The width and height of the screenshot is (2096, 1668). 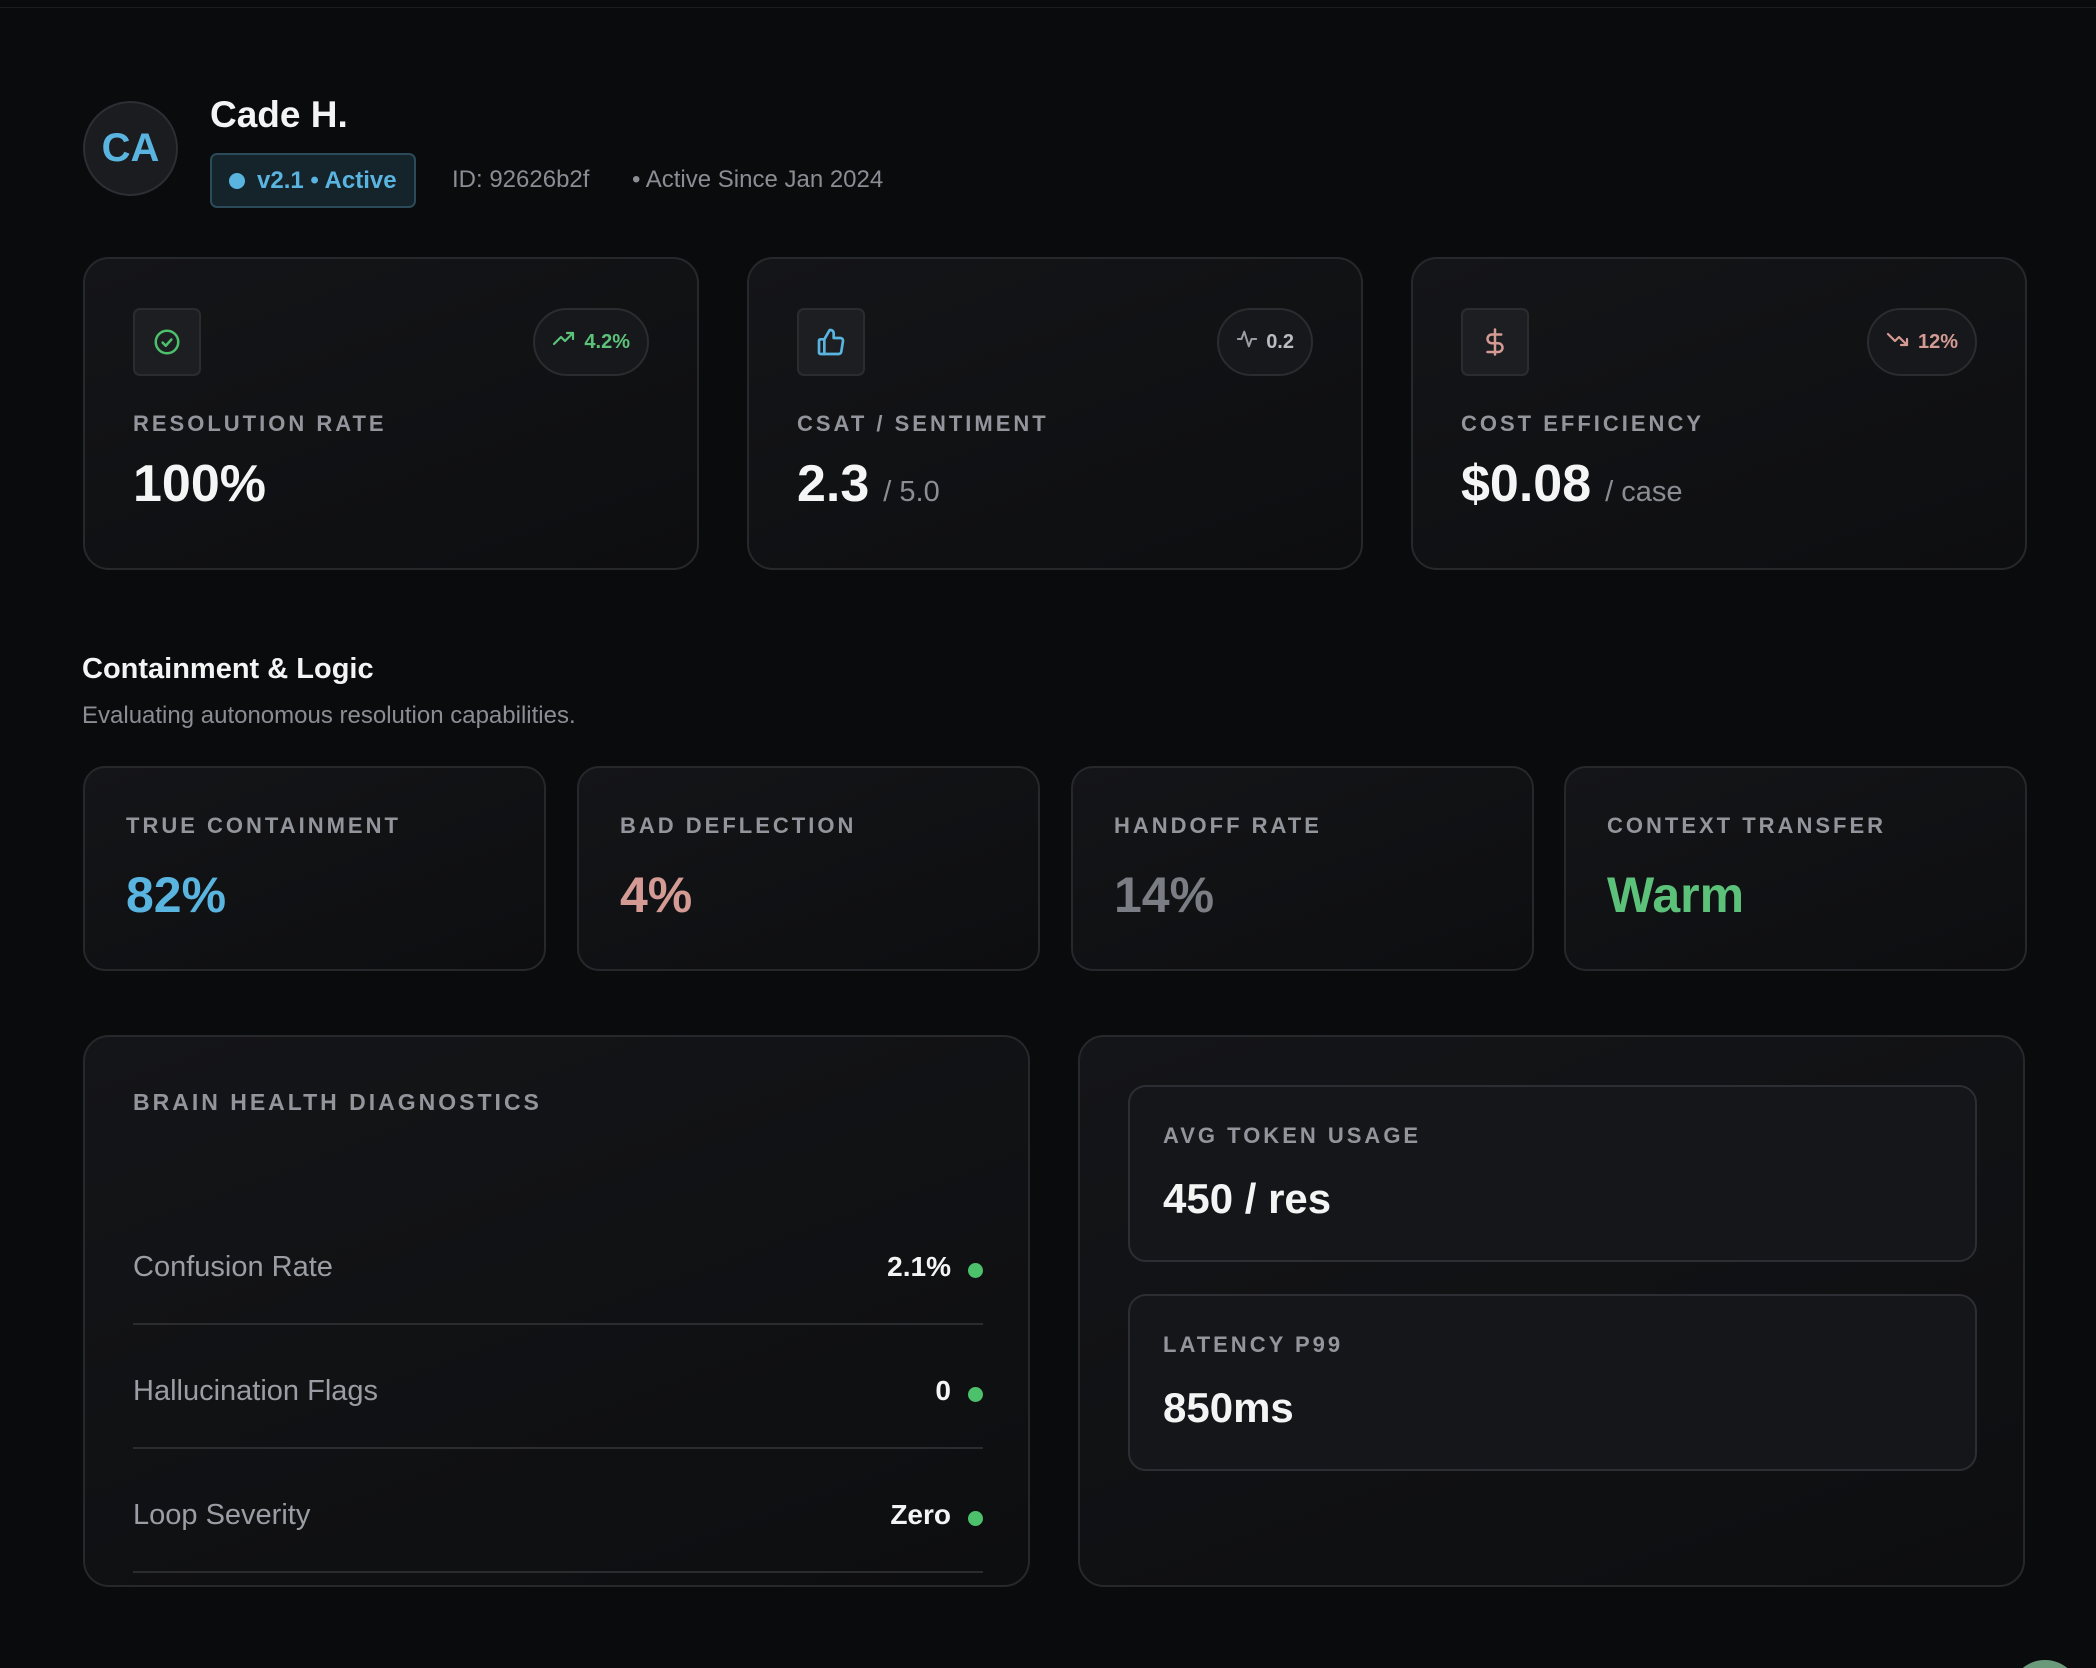 What do you see at coordinates (1253, 1344) in the screenshot?
I see `metric-label: LATENCY P99` at bounding box center [1253, 1344].